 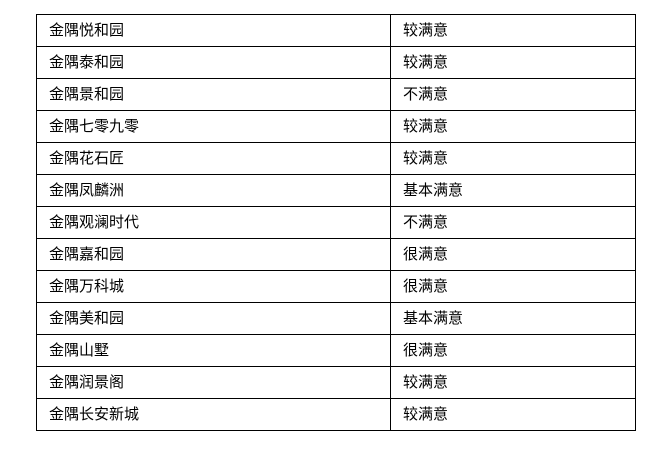 I want to click on table-row: 金隅泰和园 较满意, so click(x=336, y=62).